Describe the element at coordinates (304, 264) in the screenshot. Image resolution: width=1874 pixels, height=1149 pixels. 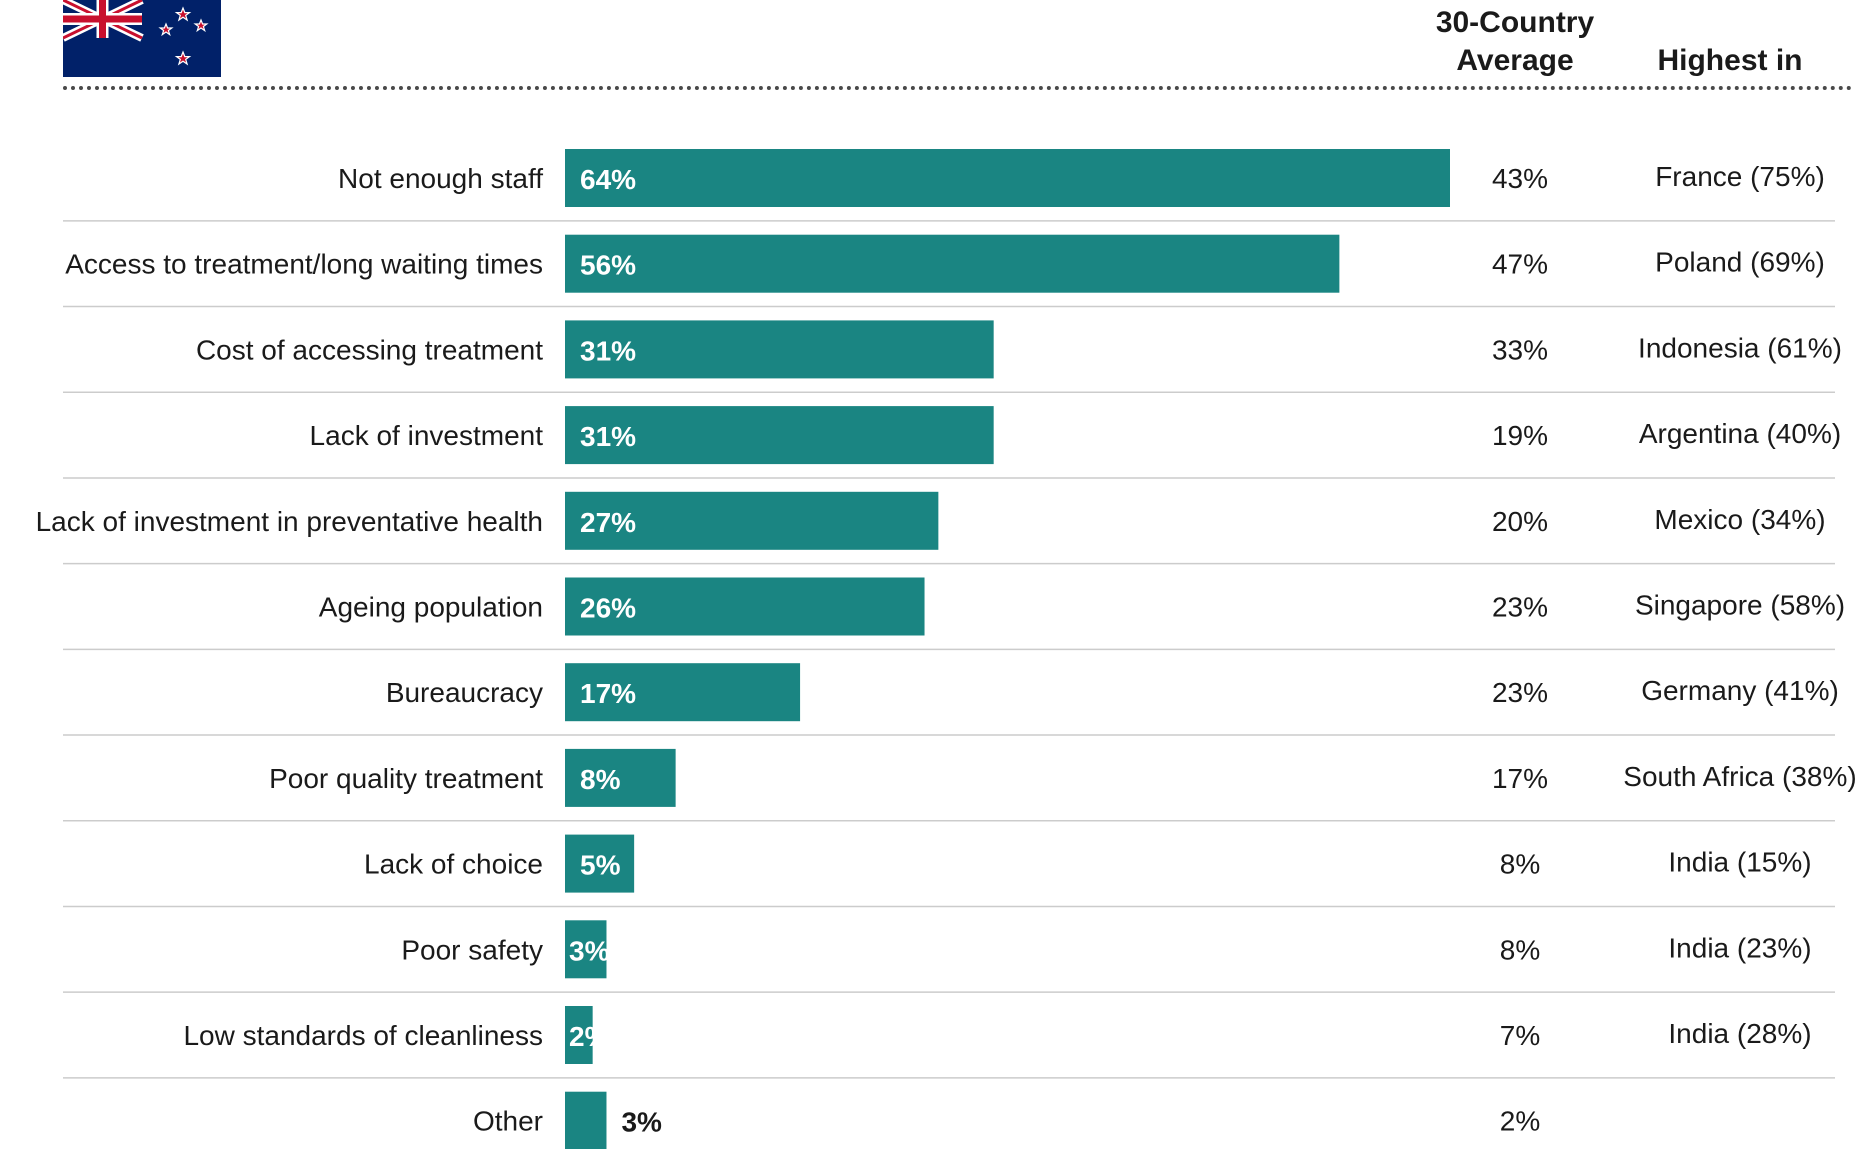
I see `category-label: Access to treatment/long waiting times` at that location.